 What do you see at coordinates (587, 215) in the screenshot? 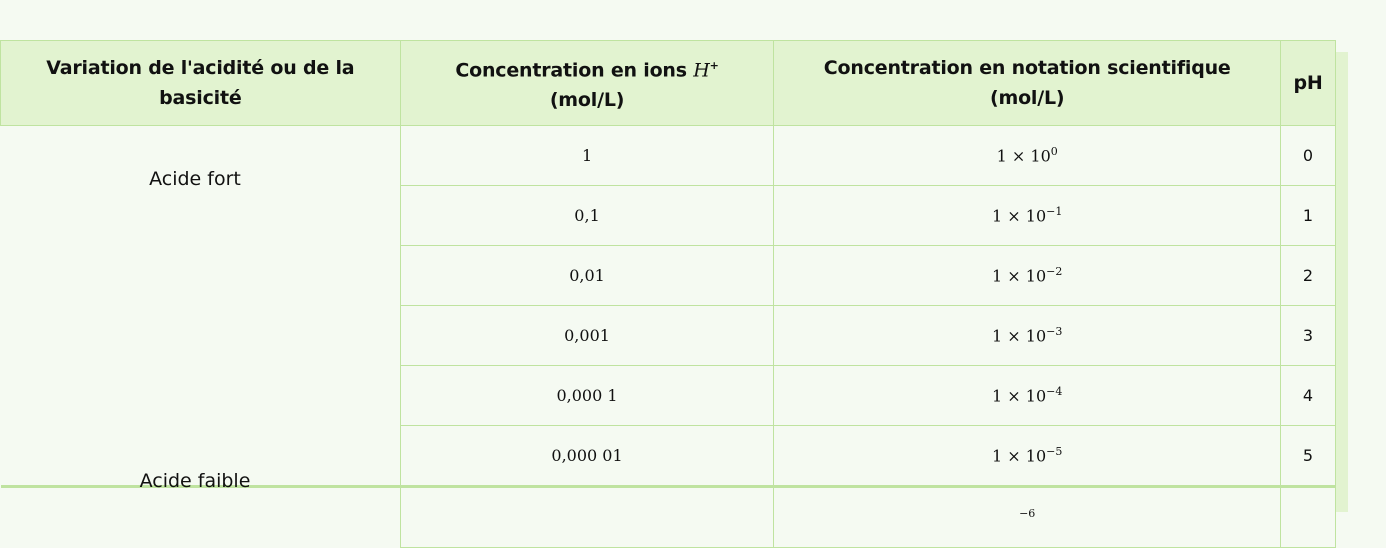
I see `concentration-cell: 0,1` at bounding box center [587, 215].